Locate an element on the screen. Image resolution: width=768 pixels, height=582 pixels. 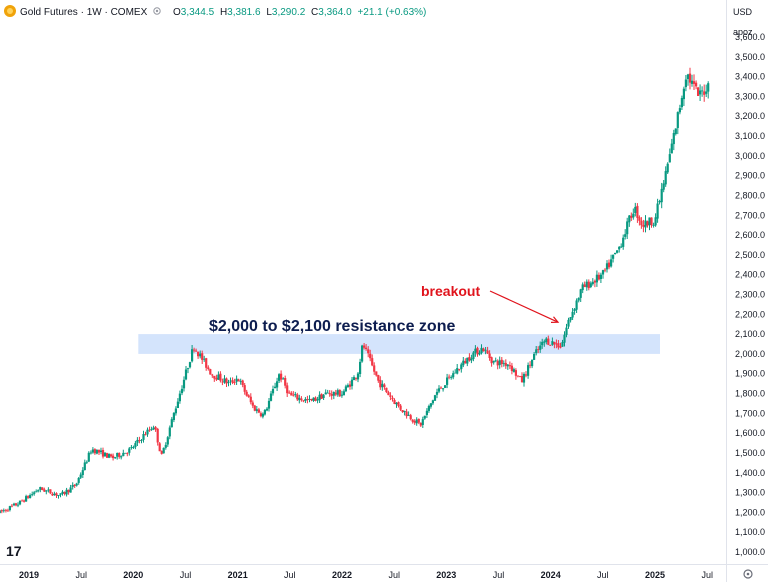
price-tick-label: 1,000.0 is located at coordinates (750, 552).